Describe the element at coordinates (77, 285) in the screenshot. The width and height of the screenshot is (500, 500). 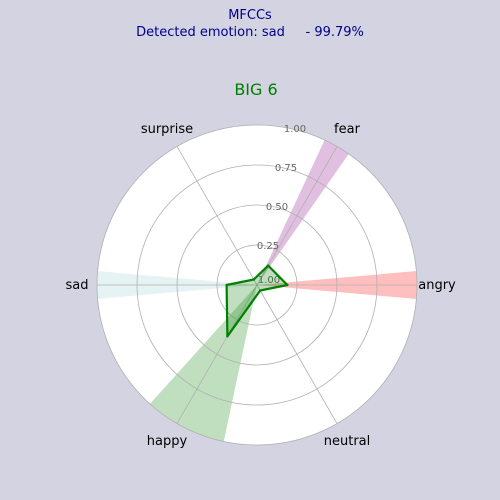
I see `axis-label-sad: sad` at that location.